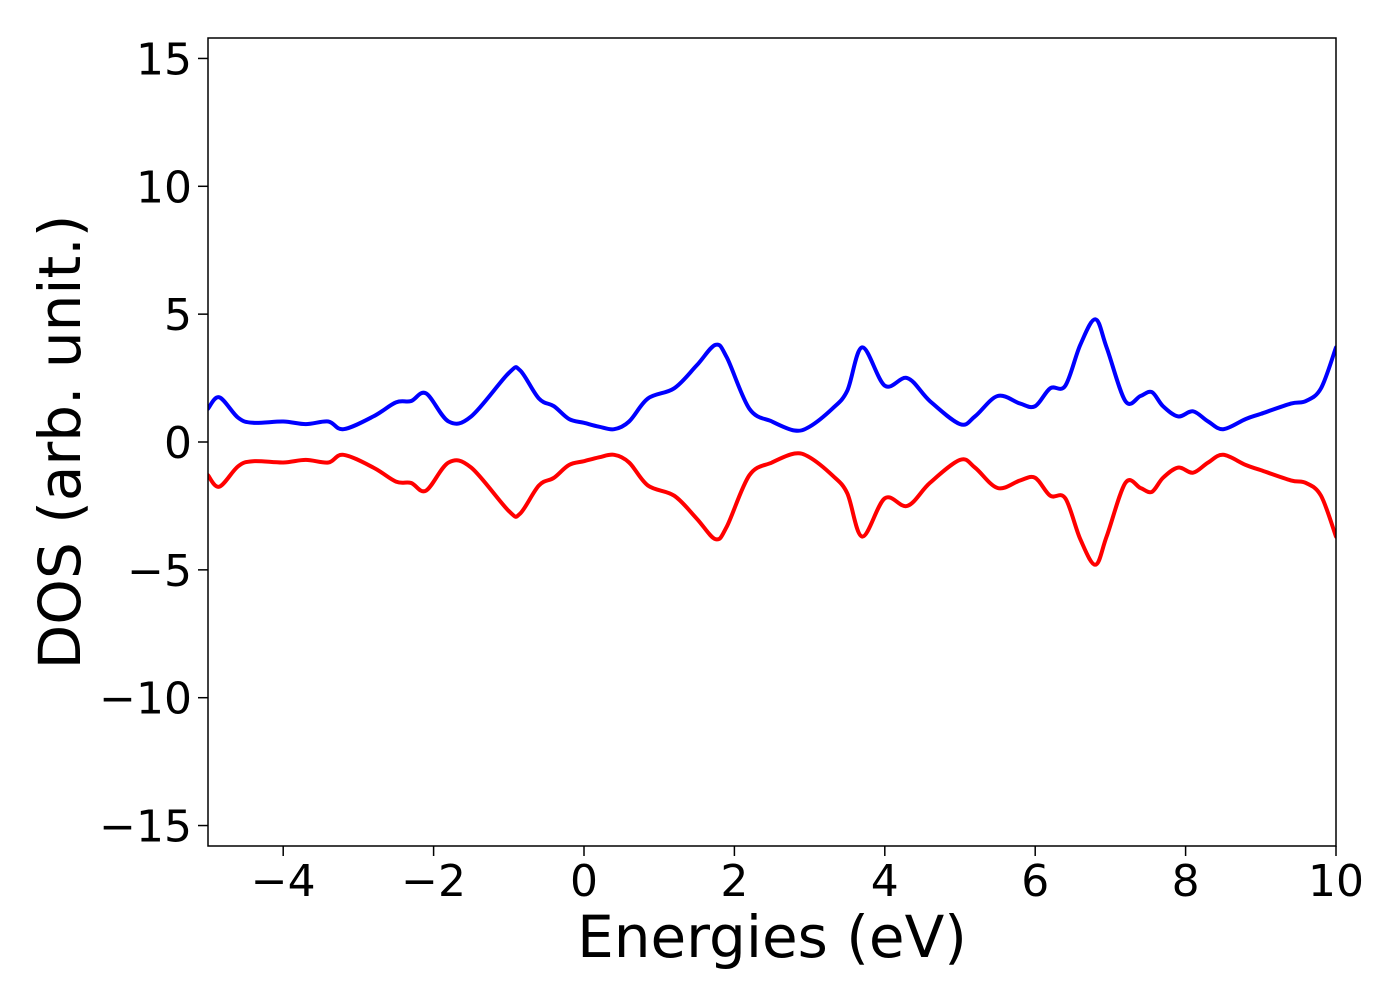  Describe the element at coordinates (885, 881) in the screenshot. I see `x-tick-label: 4` at that location.